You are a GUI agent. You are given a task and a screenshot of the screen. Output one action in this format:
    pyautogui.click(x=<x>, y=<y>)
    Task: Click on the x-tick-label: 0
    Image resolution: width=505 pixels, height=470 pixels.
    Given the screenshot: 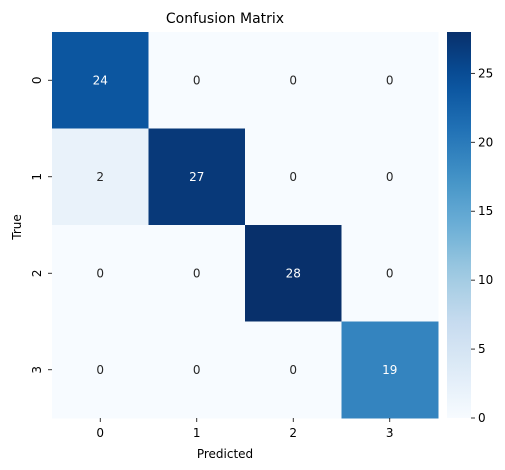 What is the action you would take?
    pyautogui.click(x=100, y=433)
    